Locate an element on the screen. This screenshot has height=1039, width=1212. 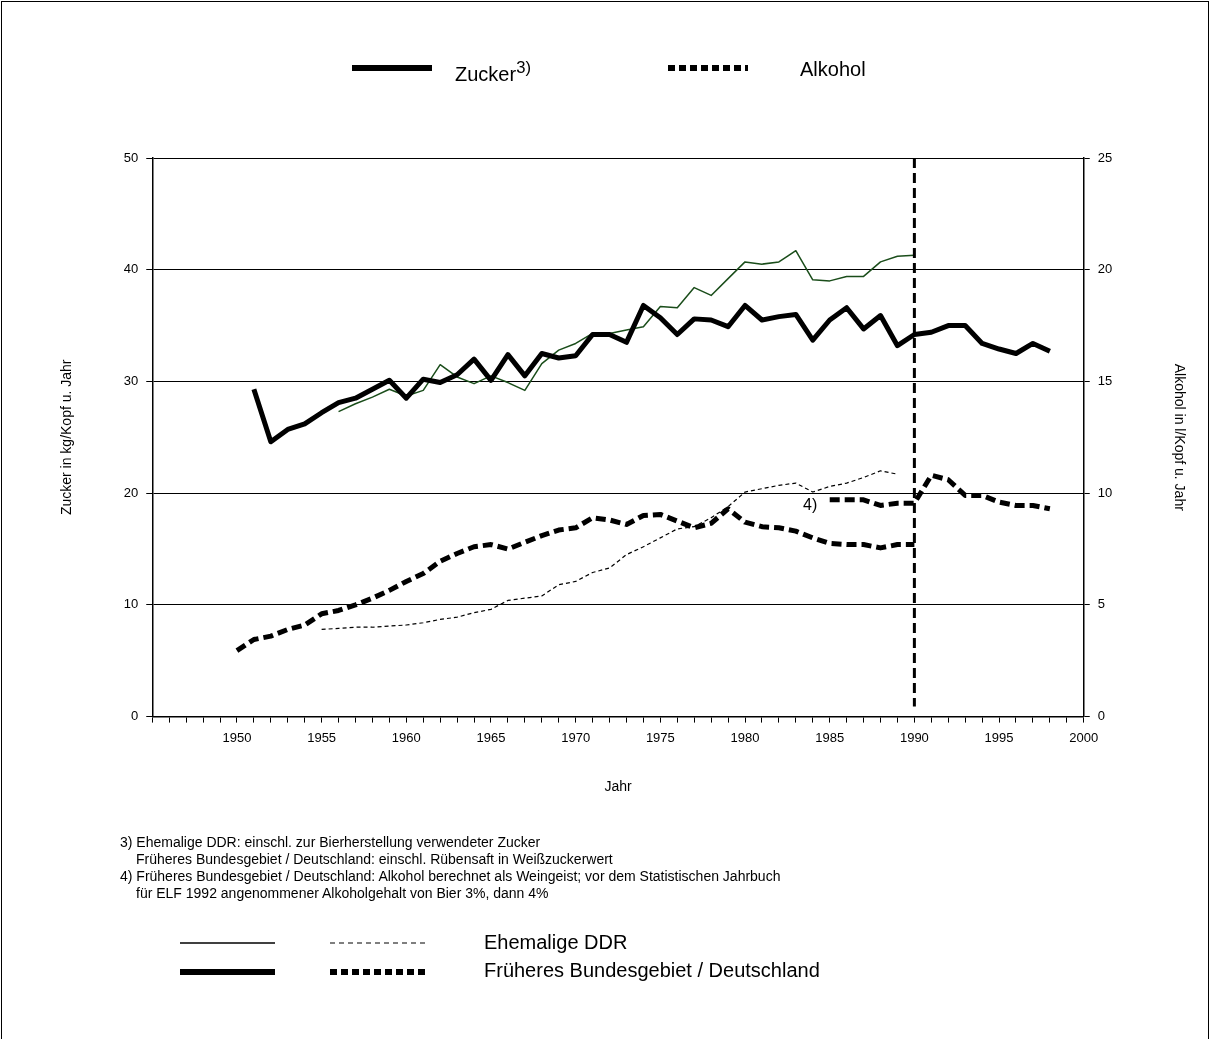
y2-tick-label: 0 is located at coordinates (1101, 716).